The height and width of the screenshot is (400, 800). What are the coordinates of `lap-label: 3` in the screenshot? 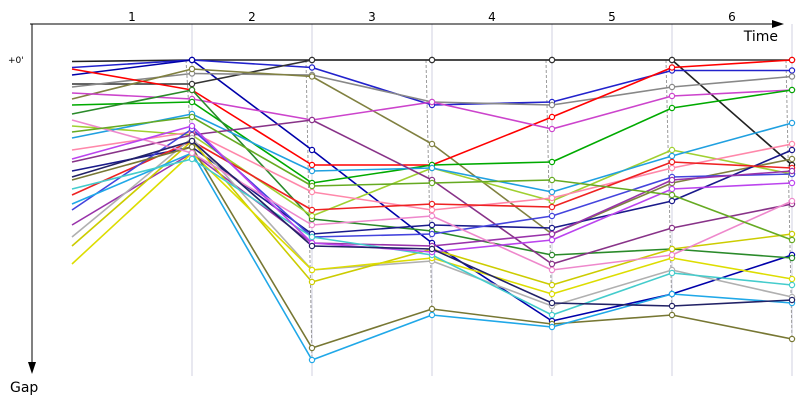 It's located at (372, 17).